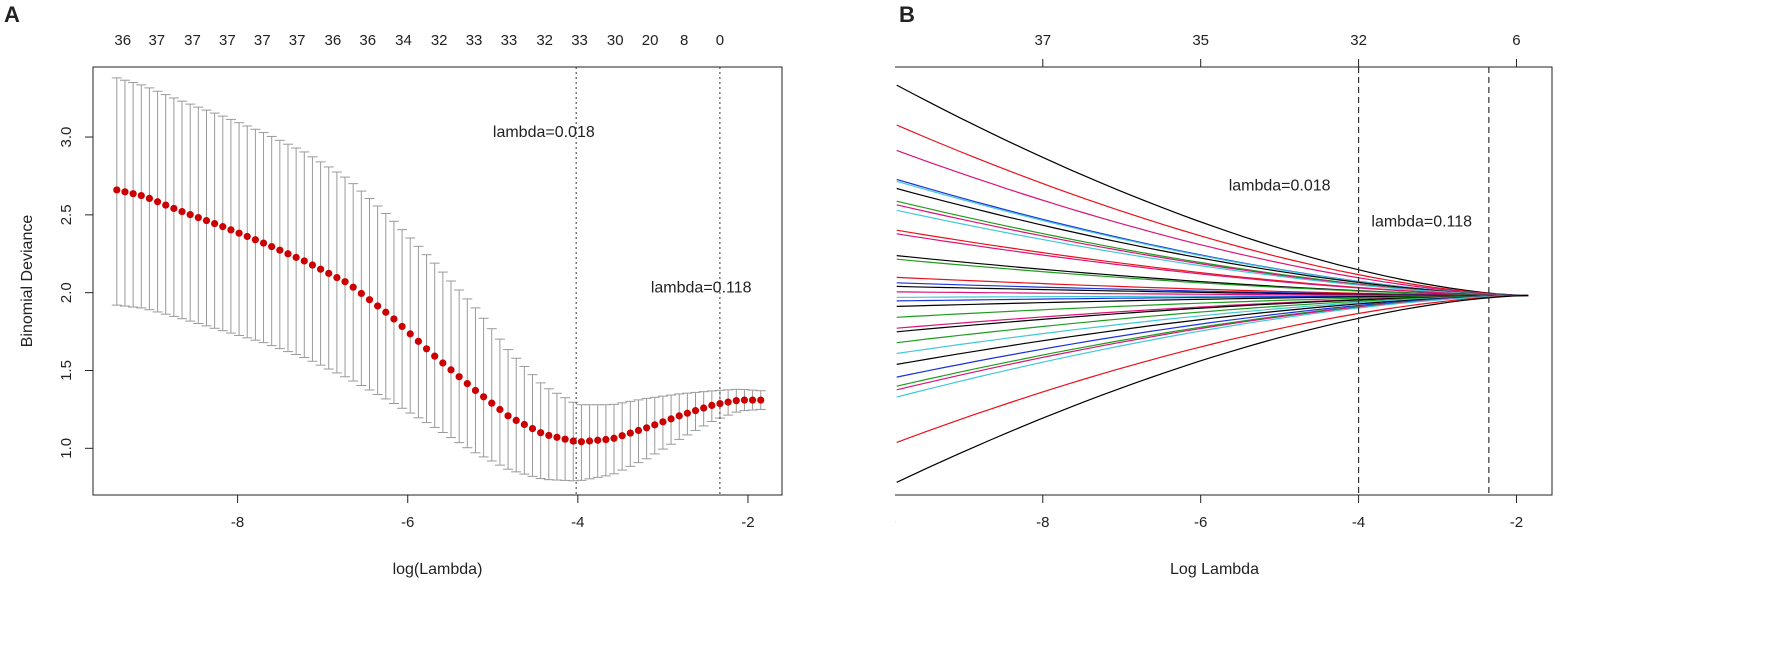 The height and width of the screenshot is (659, 1791). Describe the element at coordinates (1214, 569) in the screenshot. I see `x-axis-title: Log Lambda` at that location.